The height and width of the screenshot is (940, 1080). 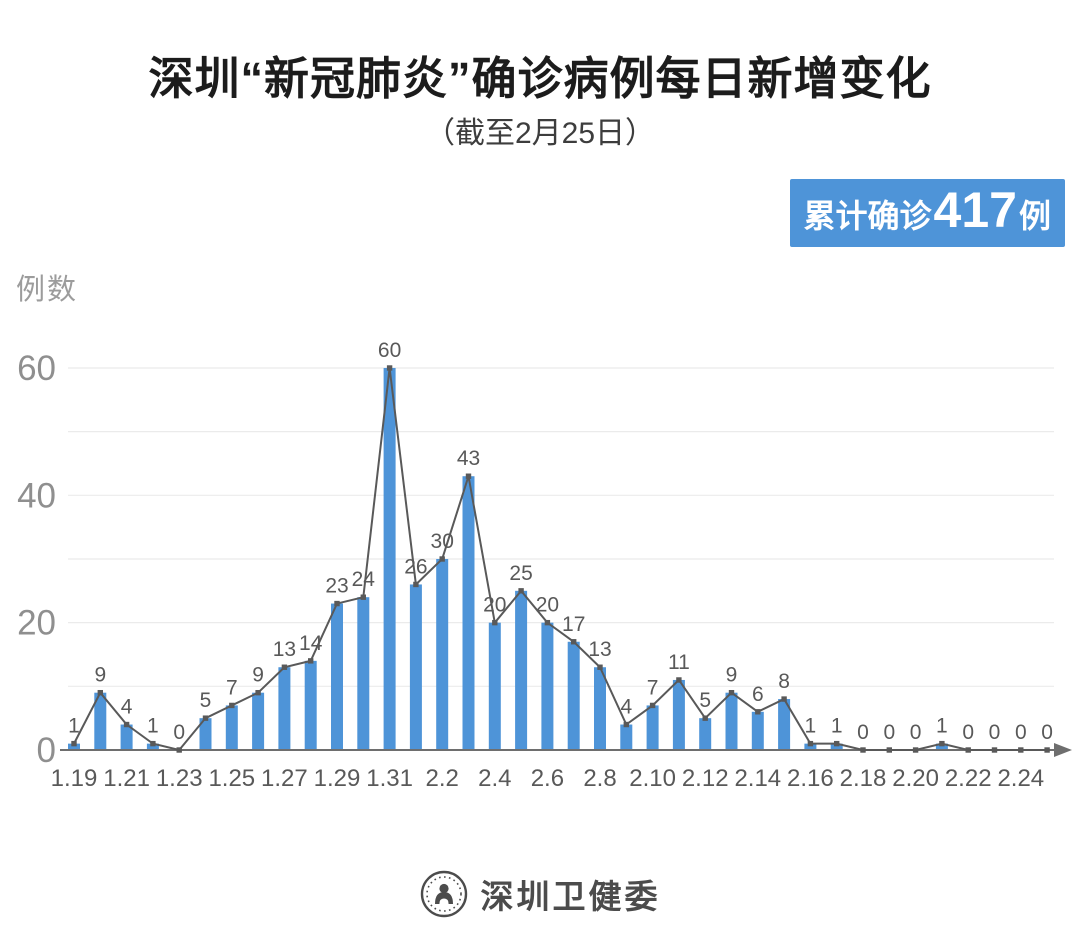 I want to click on cumulative-total-badge: 累计确诊 417 例, so click(x=927, y=213).